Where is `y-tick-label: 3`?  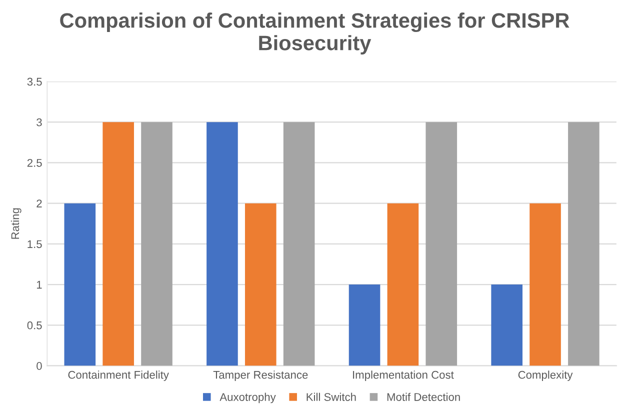 y-tick-label: 3 is located at coordinates (39, 122).